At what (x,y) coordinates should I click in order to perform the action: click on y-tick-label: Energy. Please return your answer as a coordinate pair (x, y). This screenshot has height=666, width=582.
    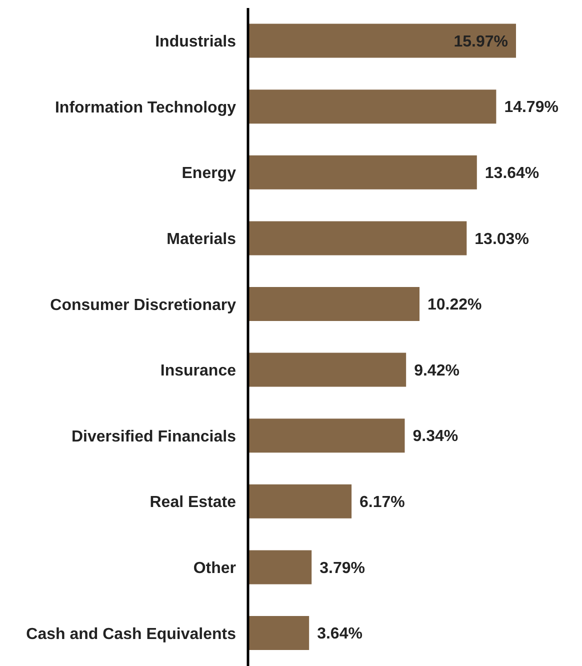
    Looking at the image, I should click on (209, 173).